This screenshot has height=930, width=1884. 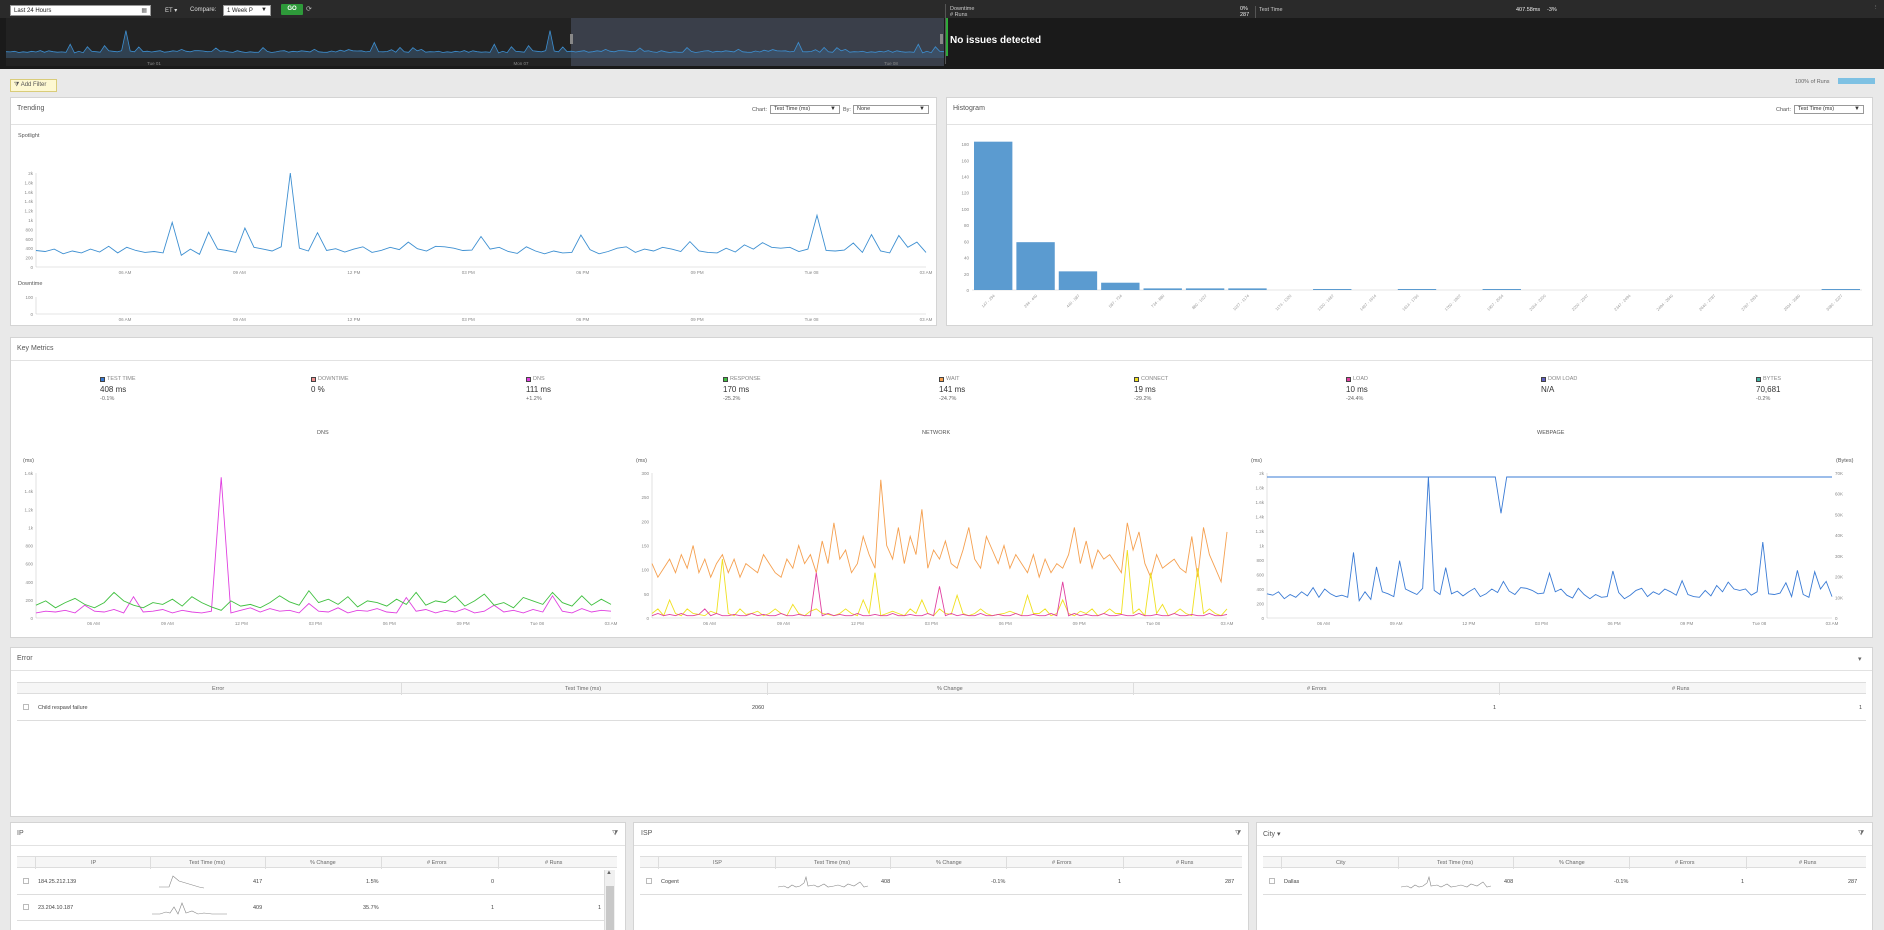 I want to click on metric-item: BYTES 70,681 -0.2%, so click(x=1768, y=389).